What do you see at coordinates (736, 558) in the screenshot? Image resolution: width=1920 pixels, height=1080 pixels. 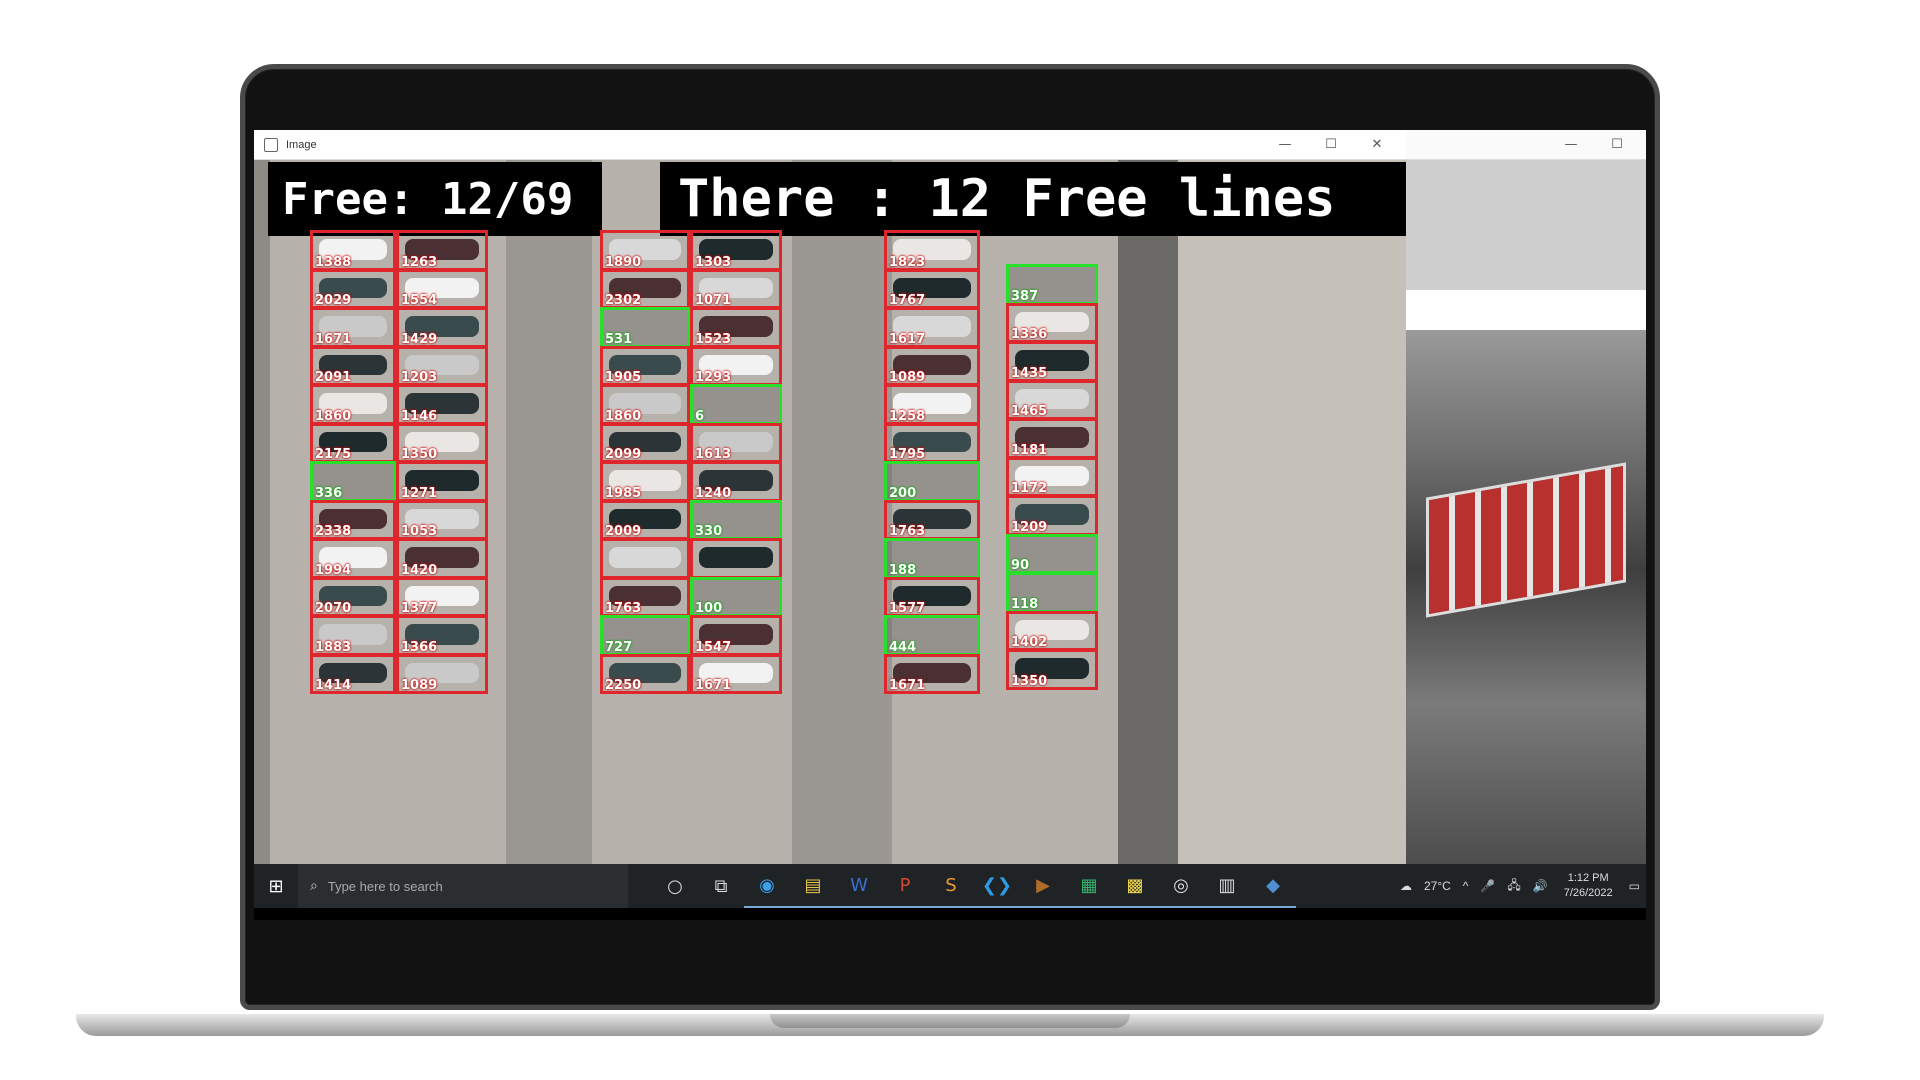 I see `occupied-parking-slot` at bounding box center [736, 558].